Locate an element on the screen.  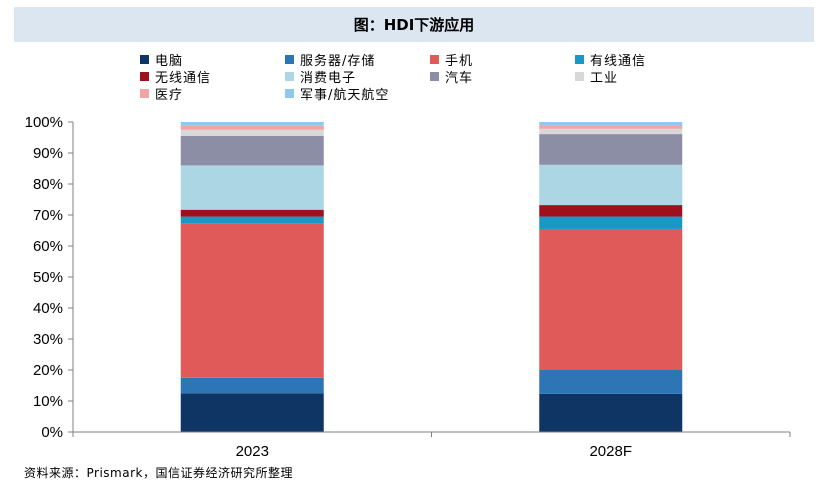
y-tick-label: 0% is located at coordinates (52, 432).